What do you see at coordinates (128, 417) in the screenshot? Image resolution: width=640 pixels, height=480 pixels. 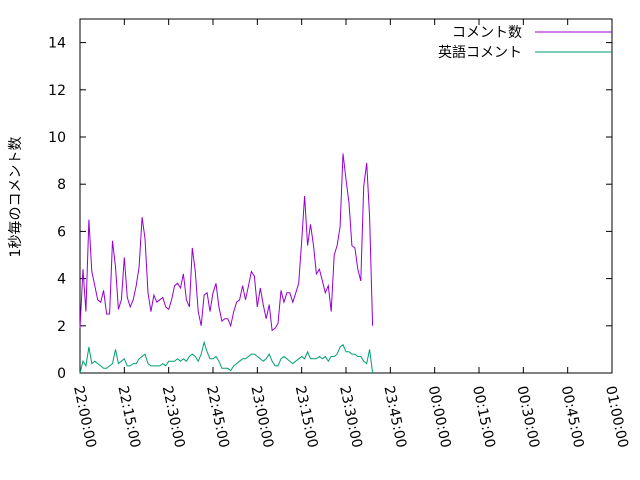 I see `x-tick-label: 22:15:00` at bounding box center [128, 417].